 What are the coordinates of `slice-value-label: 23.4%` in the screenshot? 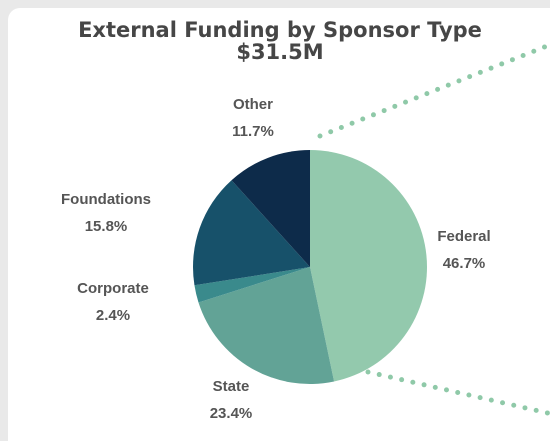 It's located at (231, 413).